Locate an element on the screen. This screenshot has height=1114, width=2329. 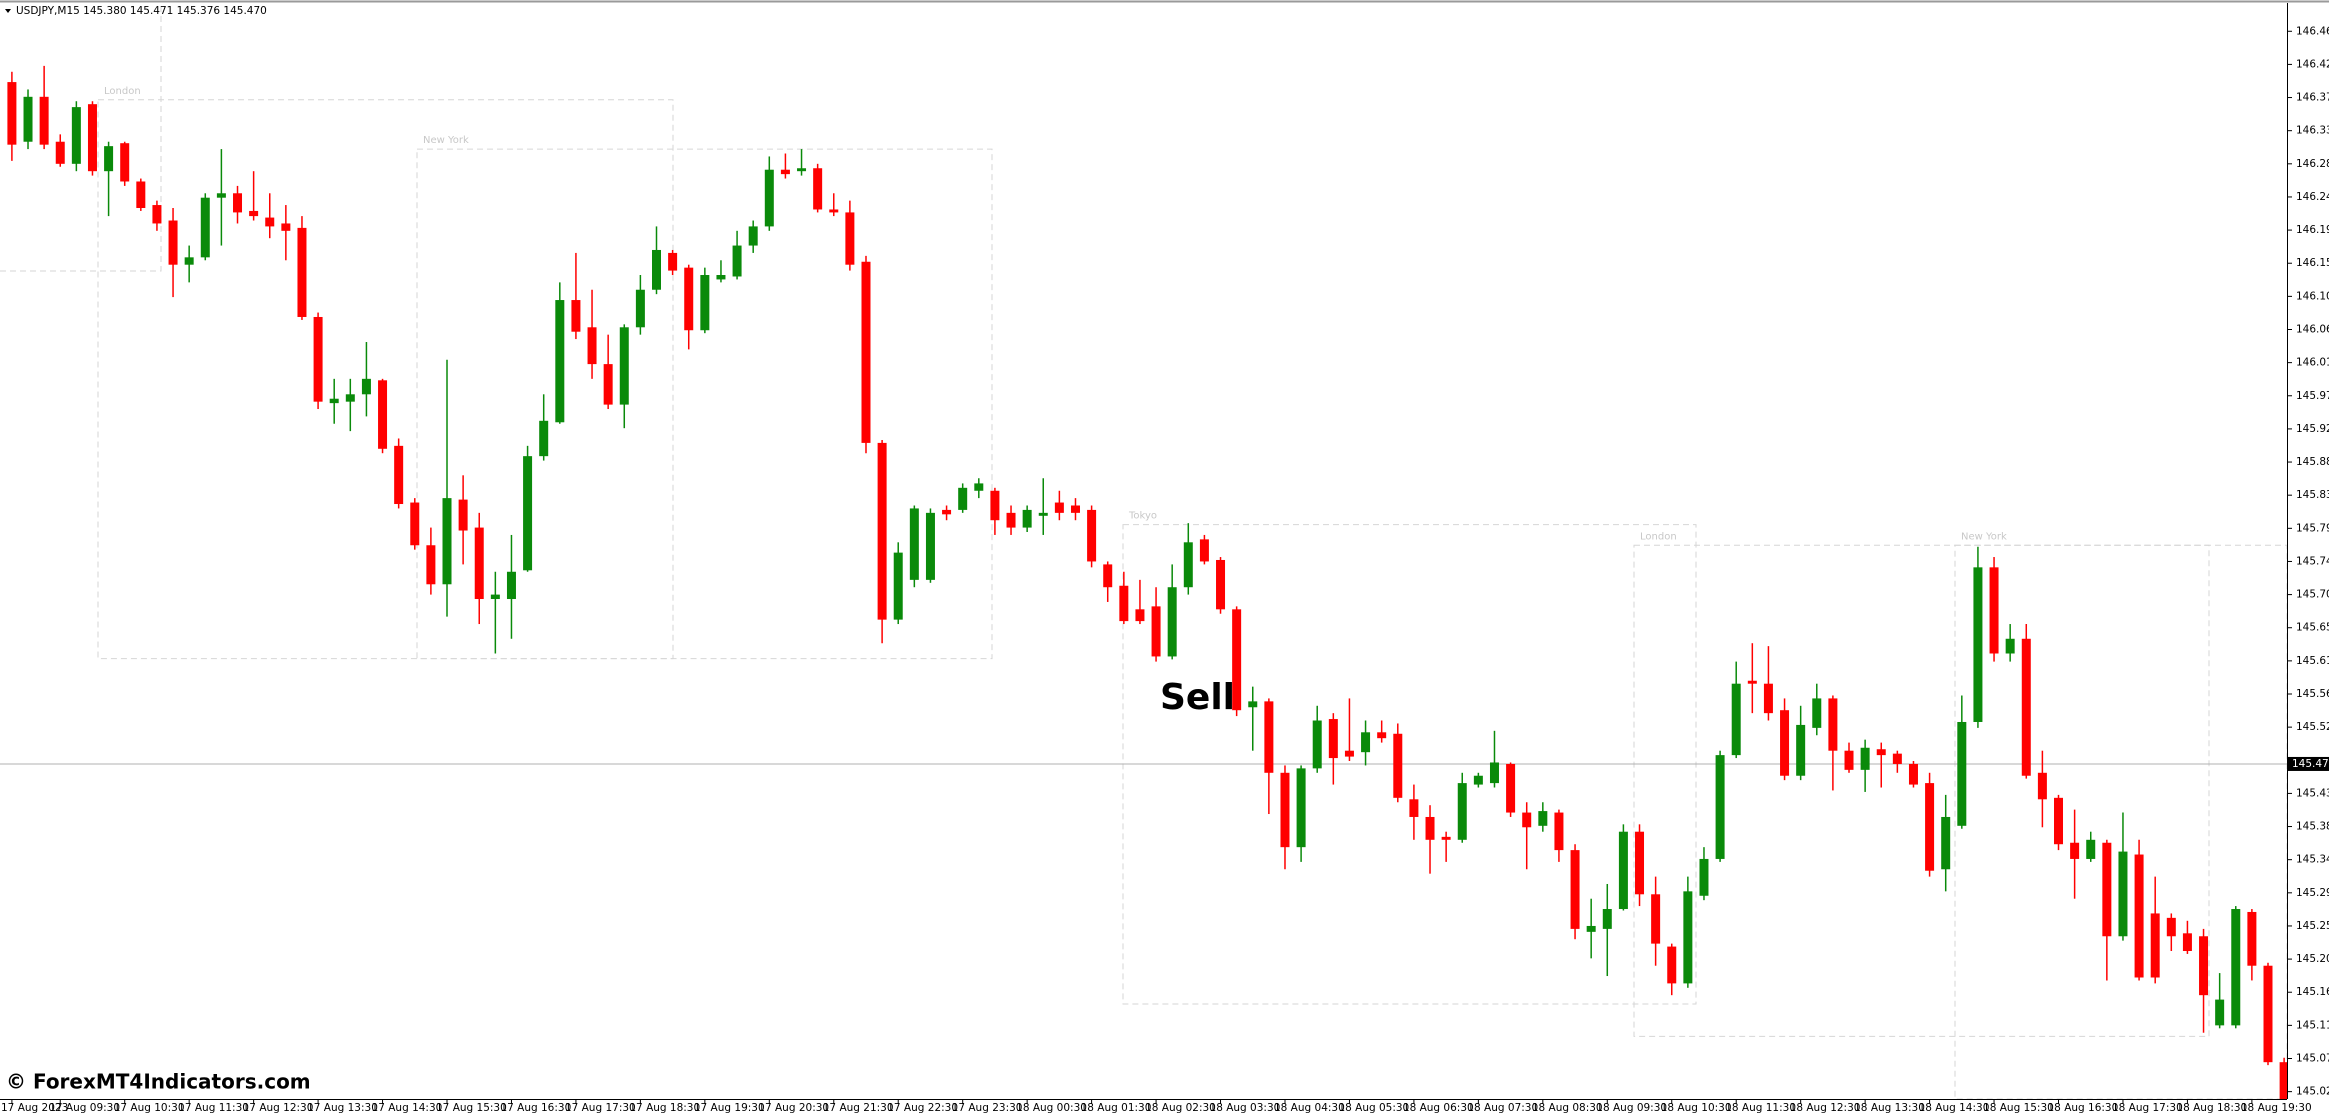
y-tick-label: 145.835 is located at coordinates (2312, 495).